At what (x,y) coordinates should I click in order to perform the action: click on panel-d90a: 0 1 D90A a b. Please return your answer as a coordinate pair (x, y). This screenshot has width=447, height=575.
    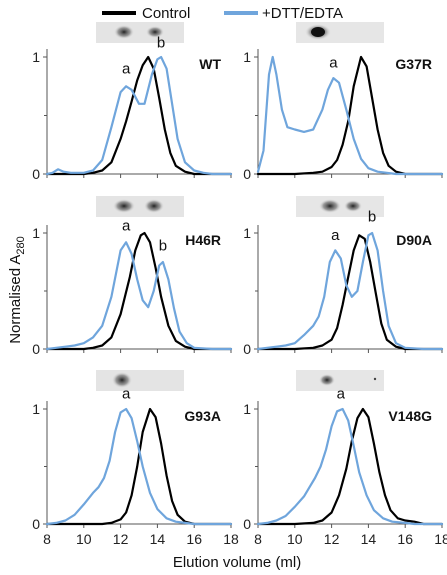
    Looking at the image, I should click on (343, 282).